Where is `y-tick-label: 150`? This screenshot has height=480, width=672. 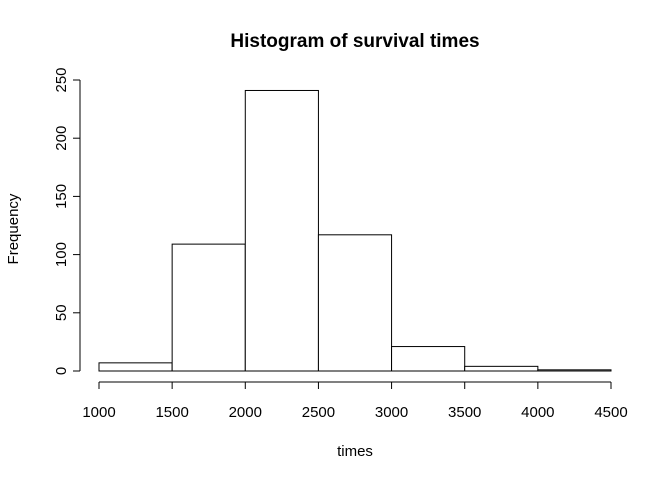
y-tick-label: 150 is located at coordinates (61, 196).